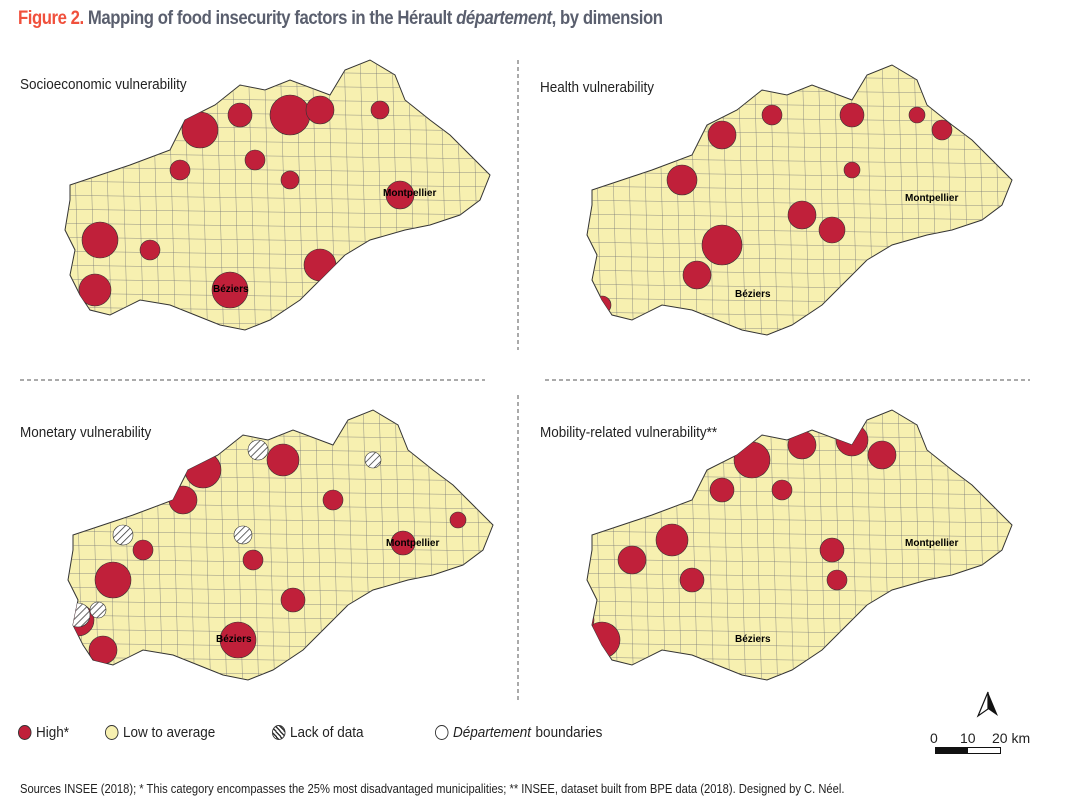 The image size is (1067, 809). I want to click on scale-label-20: 20 km, so click(1011, 738).